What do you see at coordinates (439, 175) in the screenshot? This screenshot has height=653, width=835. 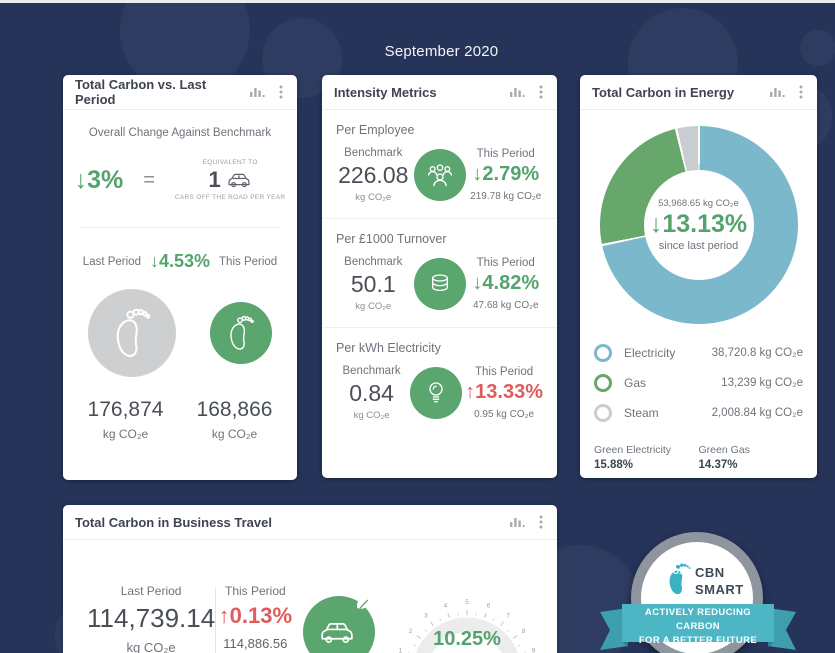 I see `people-icon` at bounding box center [439, 175].